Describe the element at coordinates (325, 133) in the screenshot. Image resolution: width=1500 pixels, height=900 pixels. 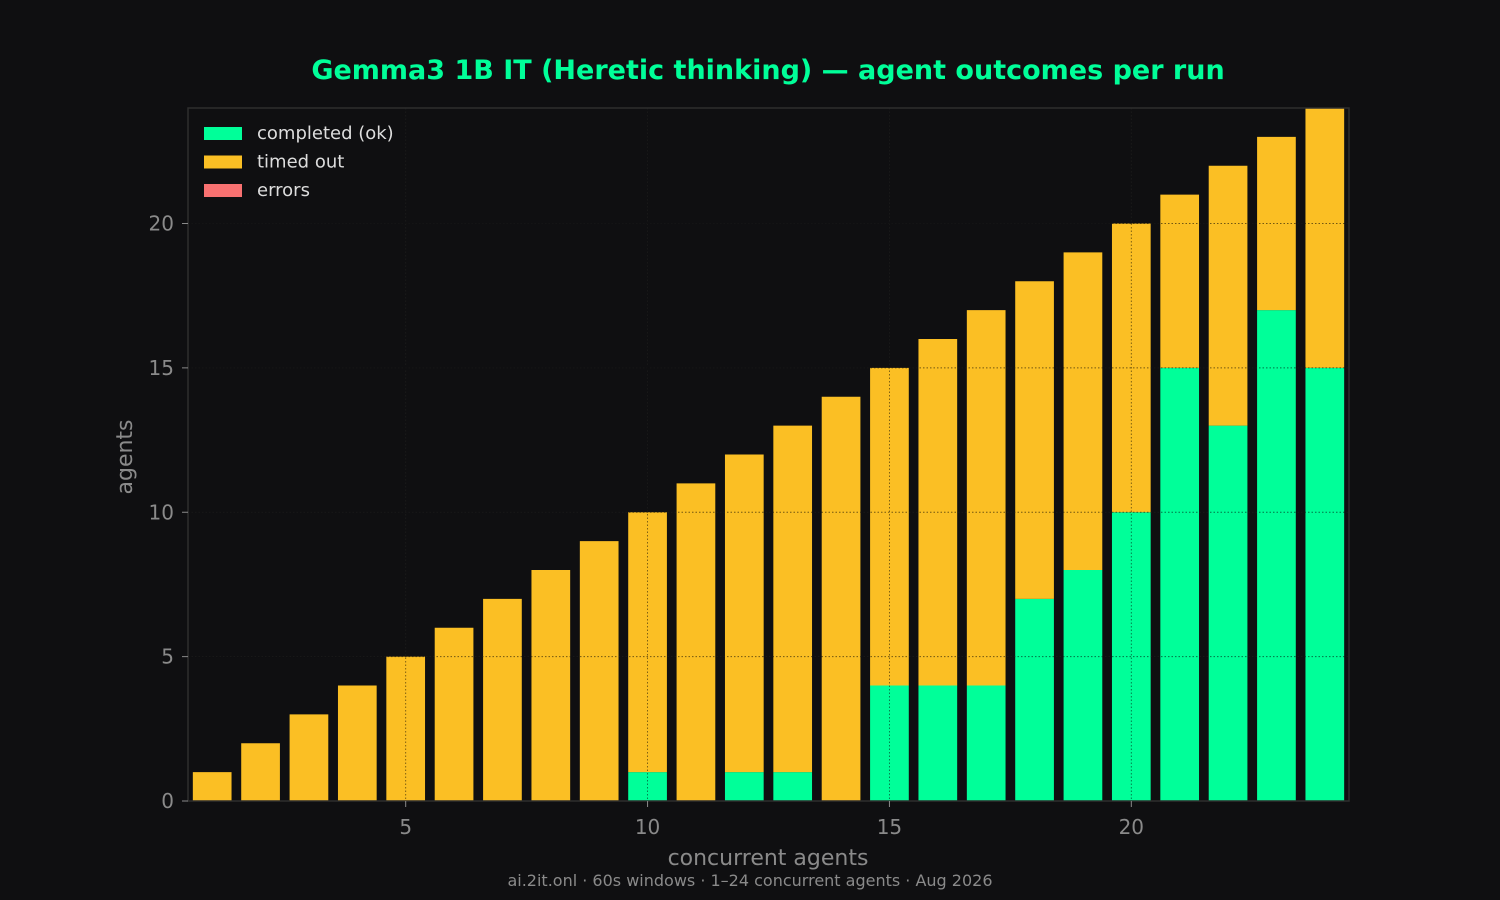
I see `legend-label: completed (ok)` at that location.